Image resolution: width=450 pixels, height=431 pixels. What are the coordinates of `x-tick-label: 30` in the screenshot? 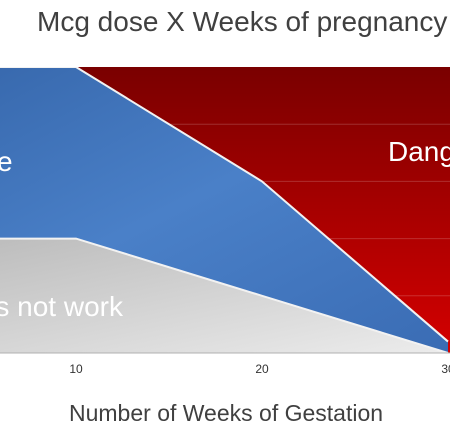 It's located at (445, 369).